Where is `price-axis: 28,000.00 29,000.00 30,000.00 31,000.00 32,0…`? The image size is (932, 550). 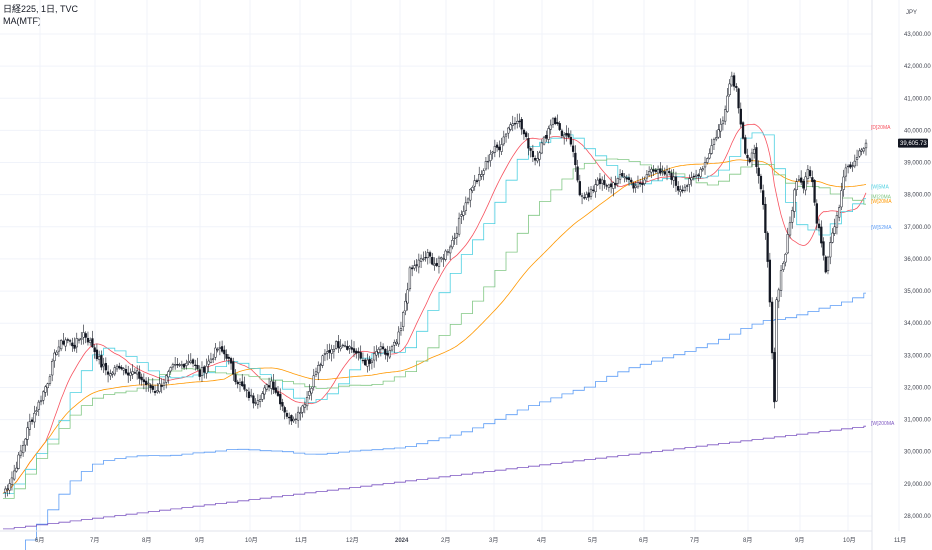 price-axis: 28,000.00 29,000.00 30,000.00 31,000.00 32,0… is located at coordinates (917, 276).